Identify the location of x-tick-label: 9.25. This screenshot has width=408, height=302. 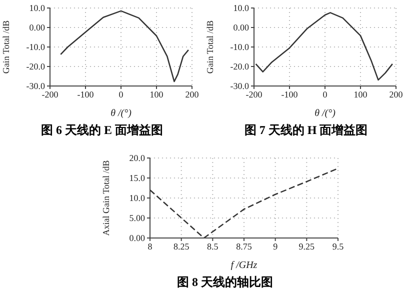
(307, 246).